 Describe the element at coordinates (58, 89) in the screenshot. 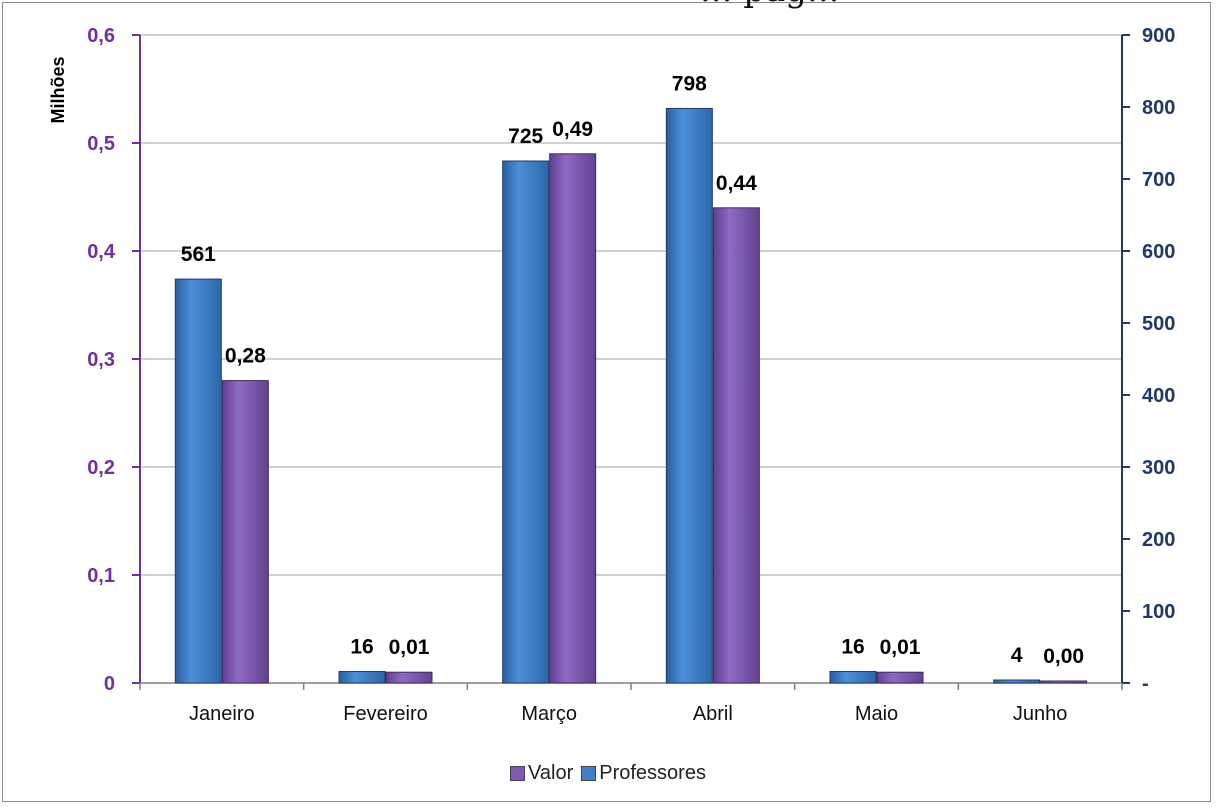

I see `y-left-axis-title: Milhões` at that location.